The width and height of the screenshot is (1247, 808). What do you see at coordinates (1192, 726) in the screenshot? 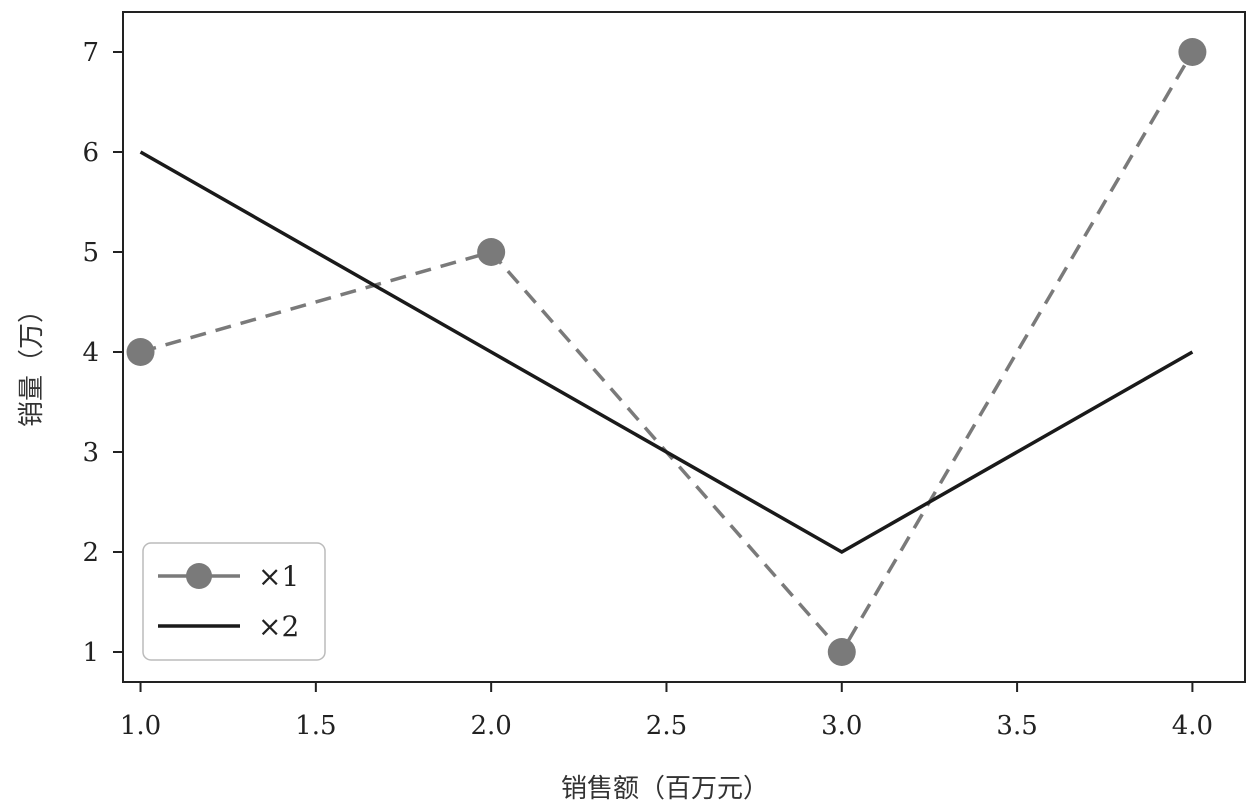
I see `x-tick-label: 4.0` at bounding box center [1192, 726].